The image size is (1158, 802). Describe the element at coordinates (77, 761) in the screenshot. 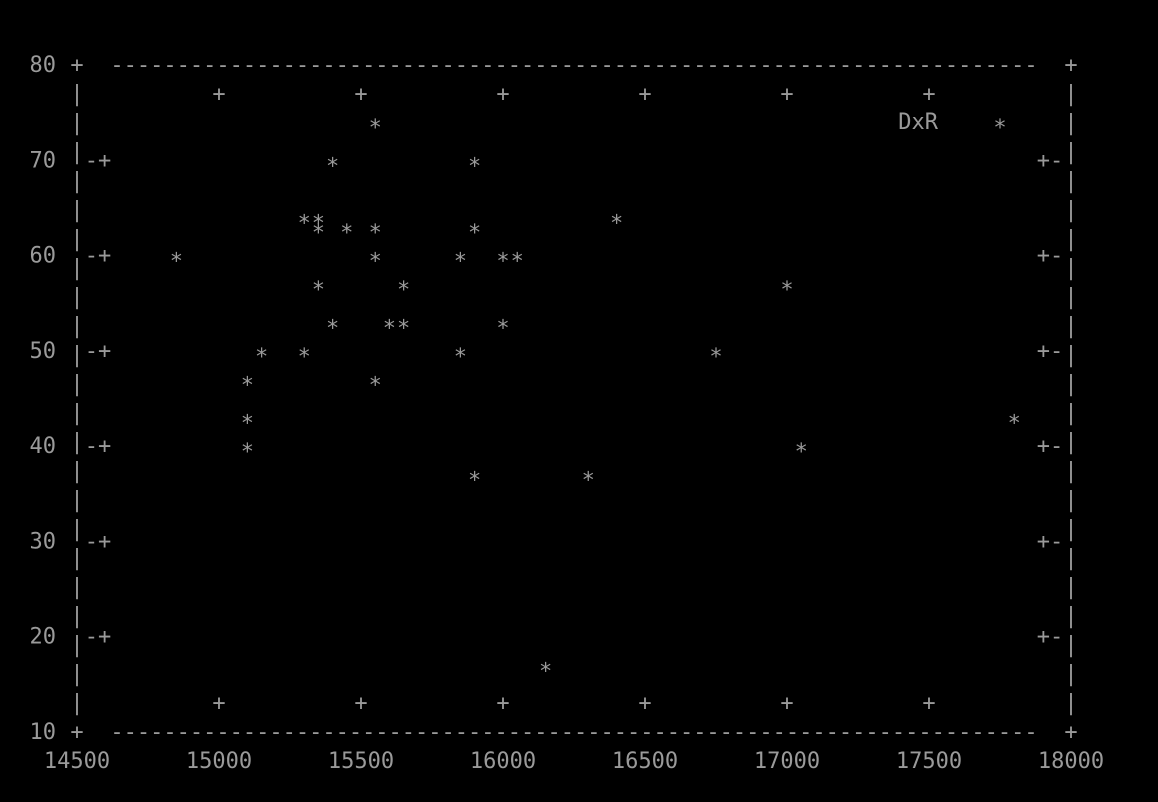

I see `x-tick-label: 14500` at that location.